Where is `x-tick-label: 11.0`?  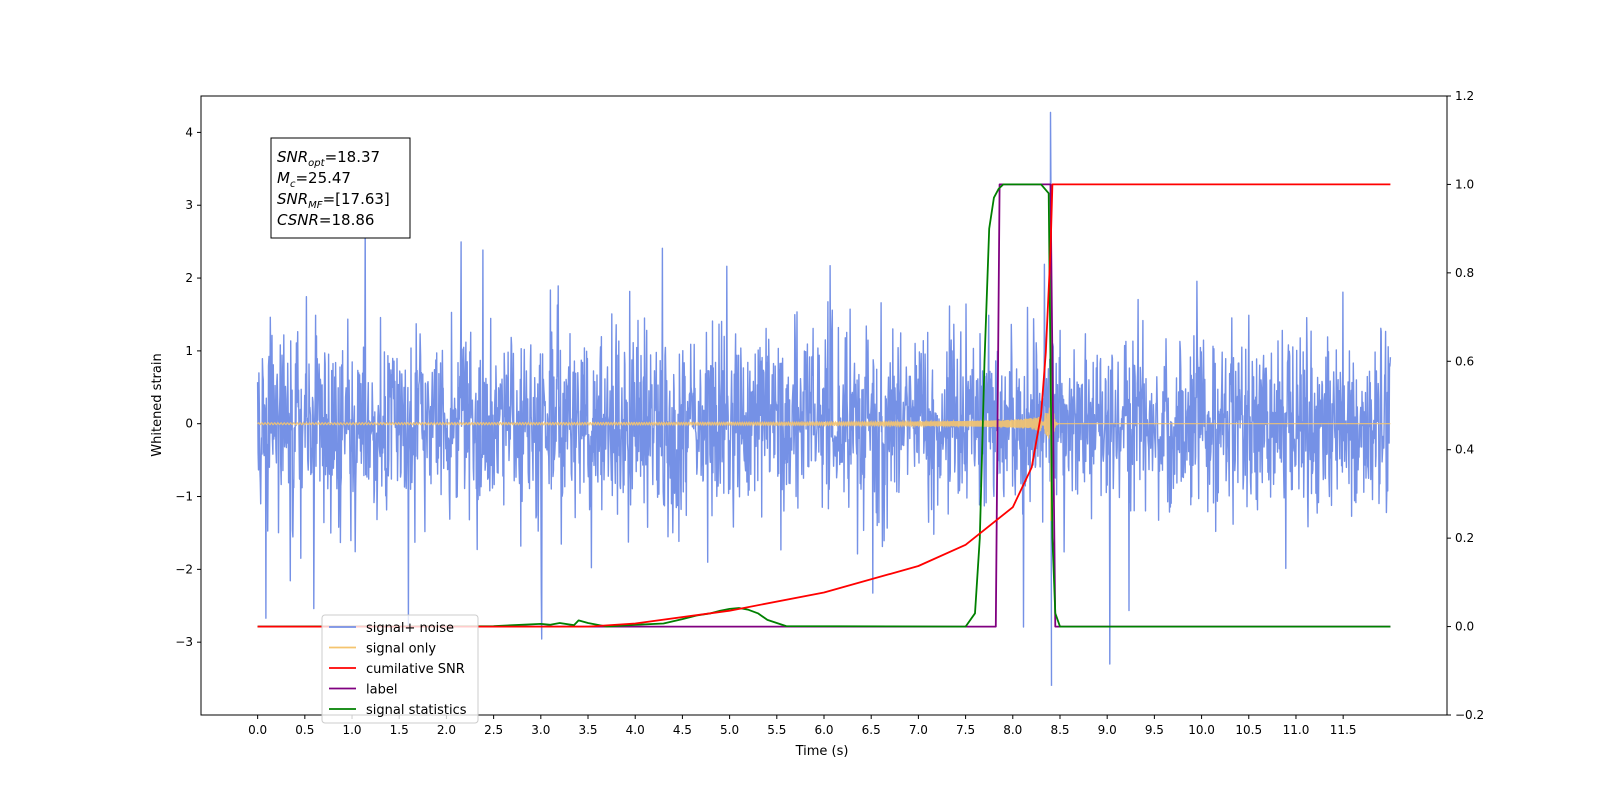
x-tick-label: 11.0 is located at coordinates (1296, 730).